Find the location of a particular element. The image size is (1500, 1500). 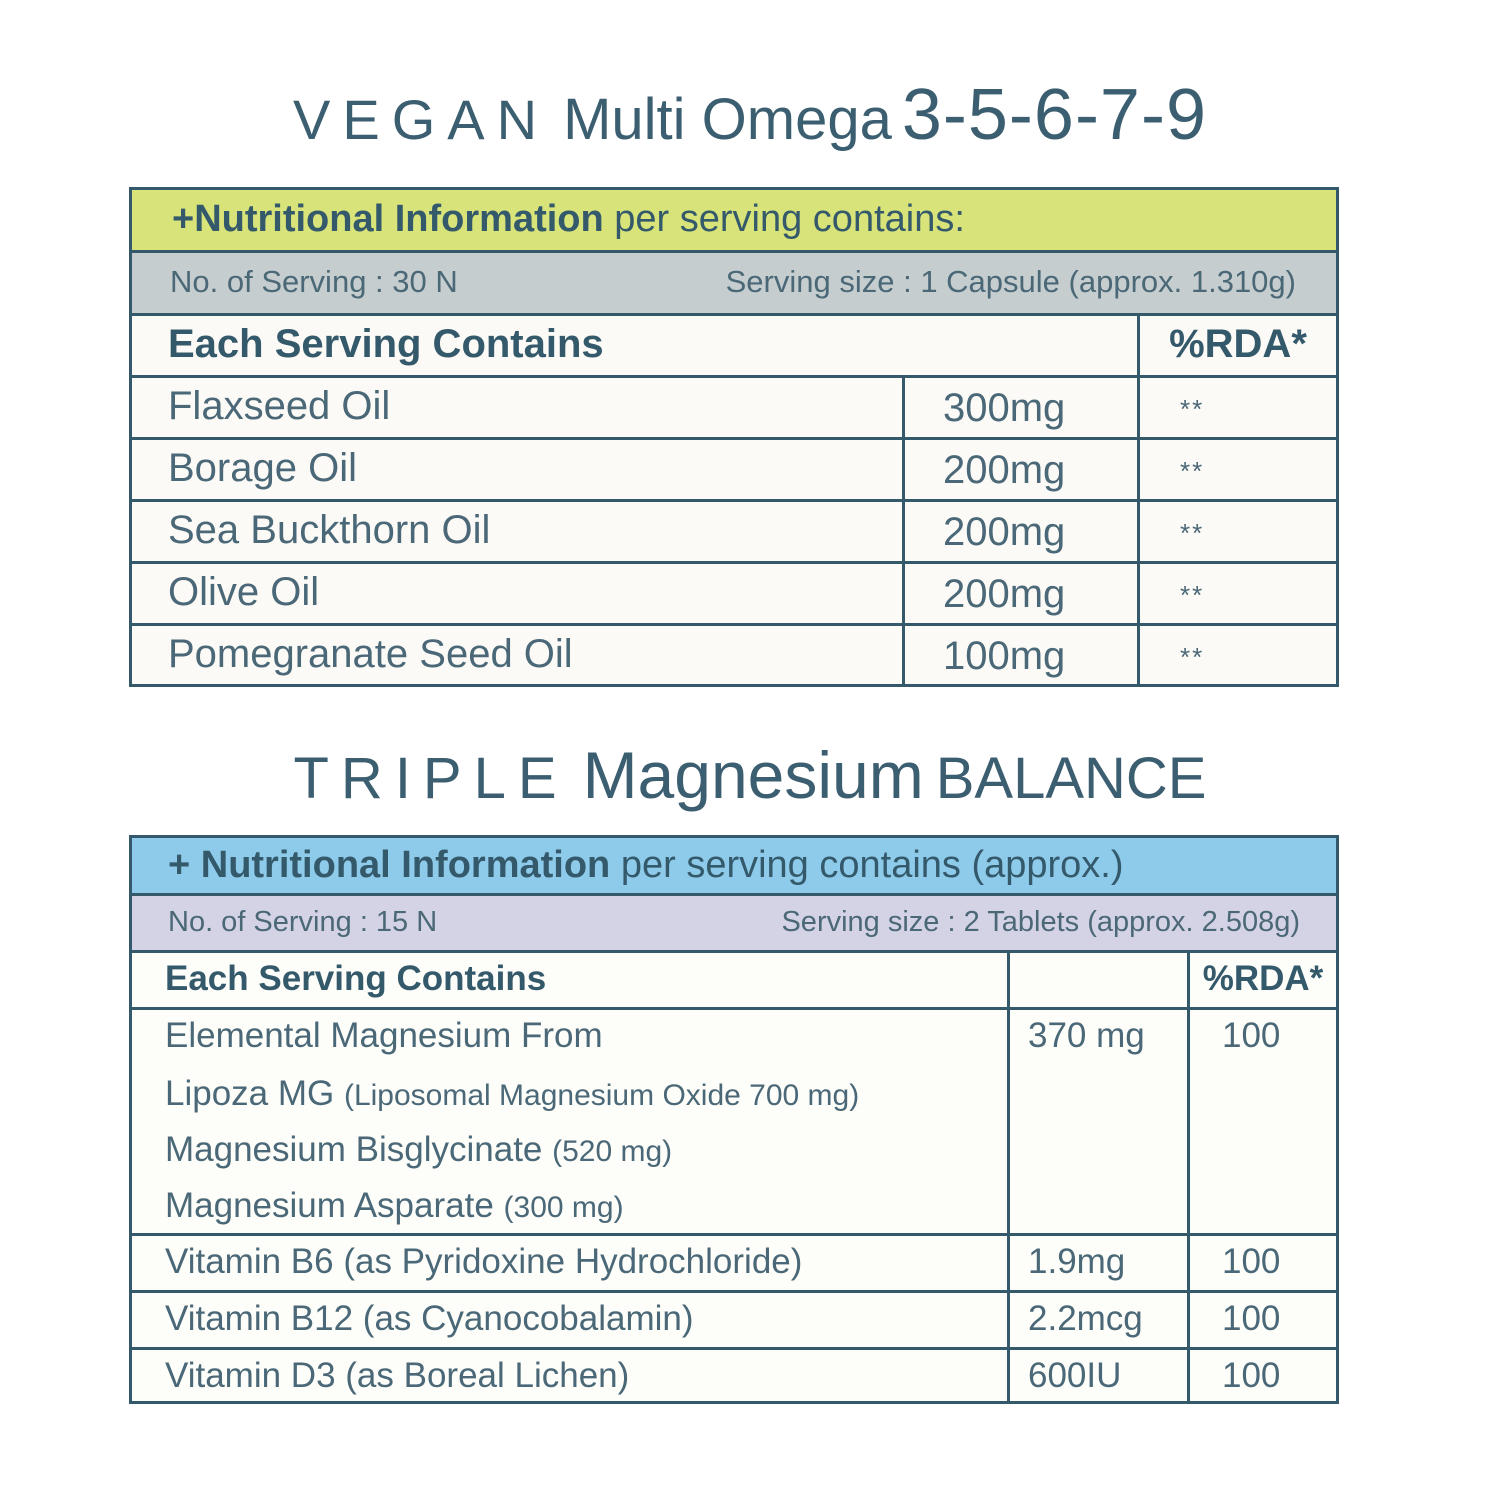

nutrition-header-bold: +Nutritional Information is located at coordinates (388, 219).